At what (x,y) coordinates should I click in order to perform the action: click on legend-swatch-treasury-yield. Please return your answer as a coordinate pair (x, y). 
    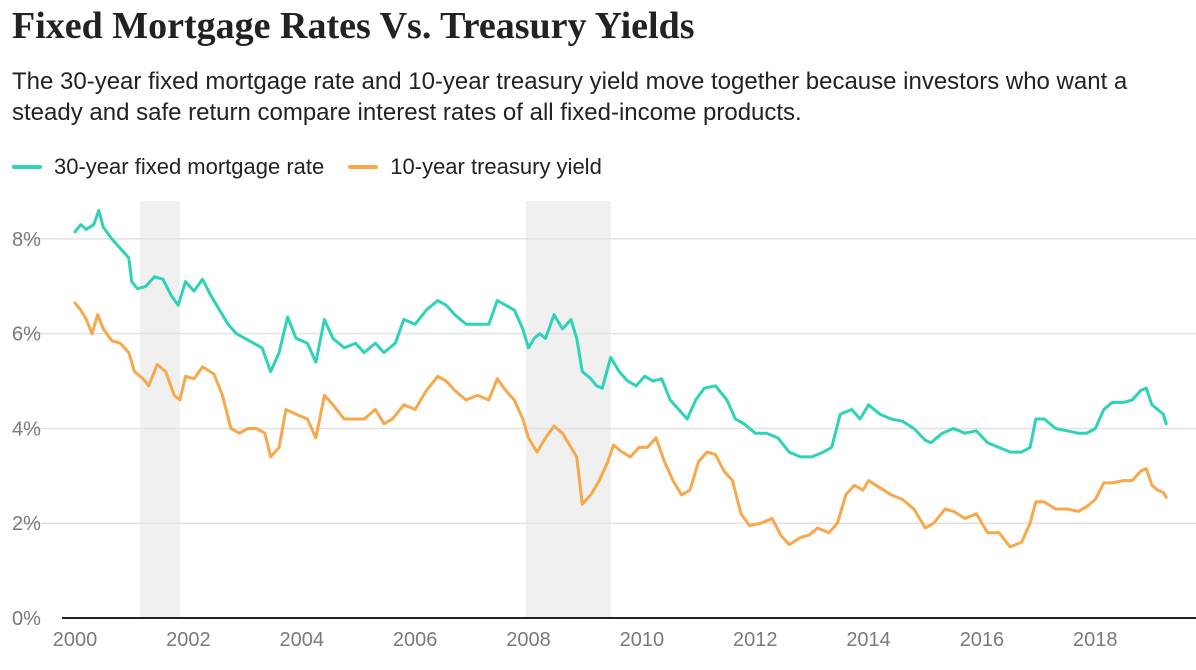
    Looking at the image, I should click on (363, 167).